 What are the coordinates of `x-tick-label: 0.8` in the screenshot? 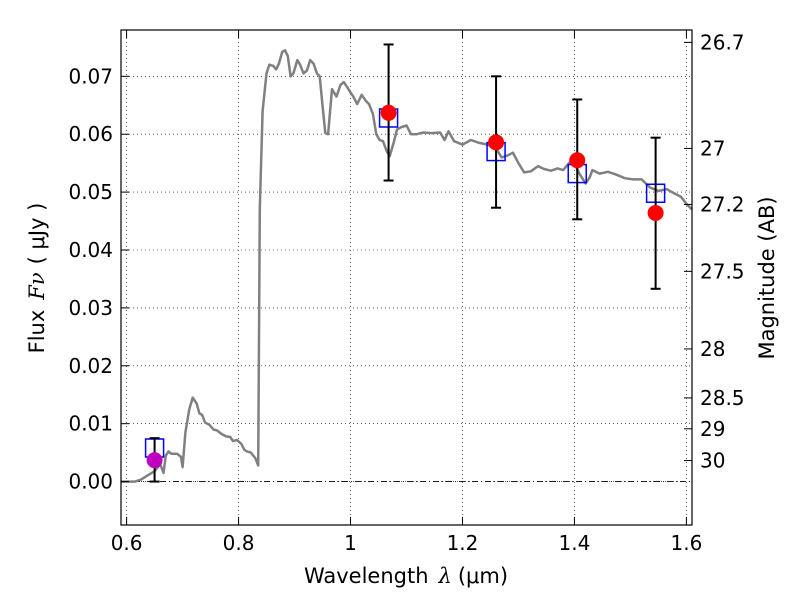 It's located at (239, 543).